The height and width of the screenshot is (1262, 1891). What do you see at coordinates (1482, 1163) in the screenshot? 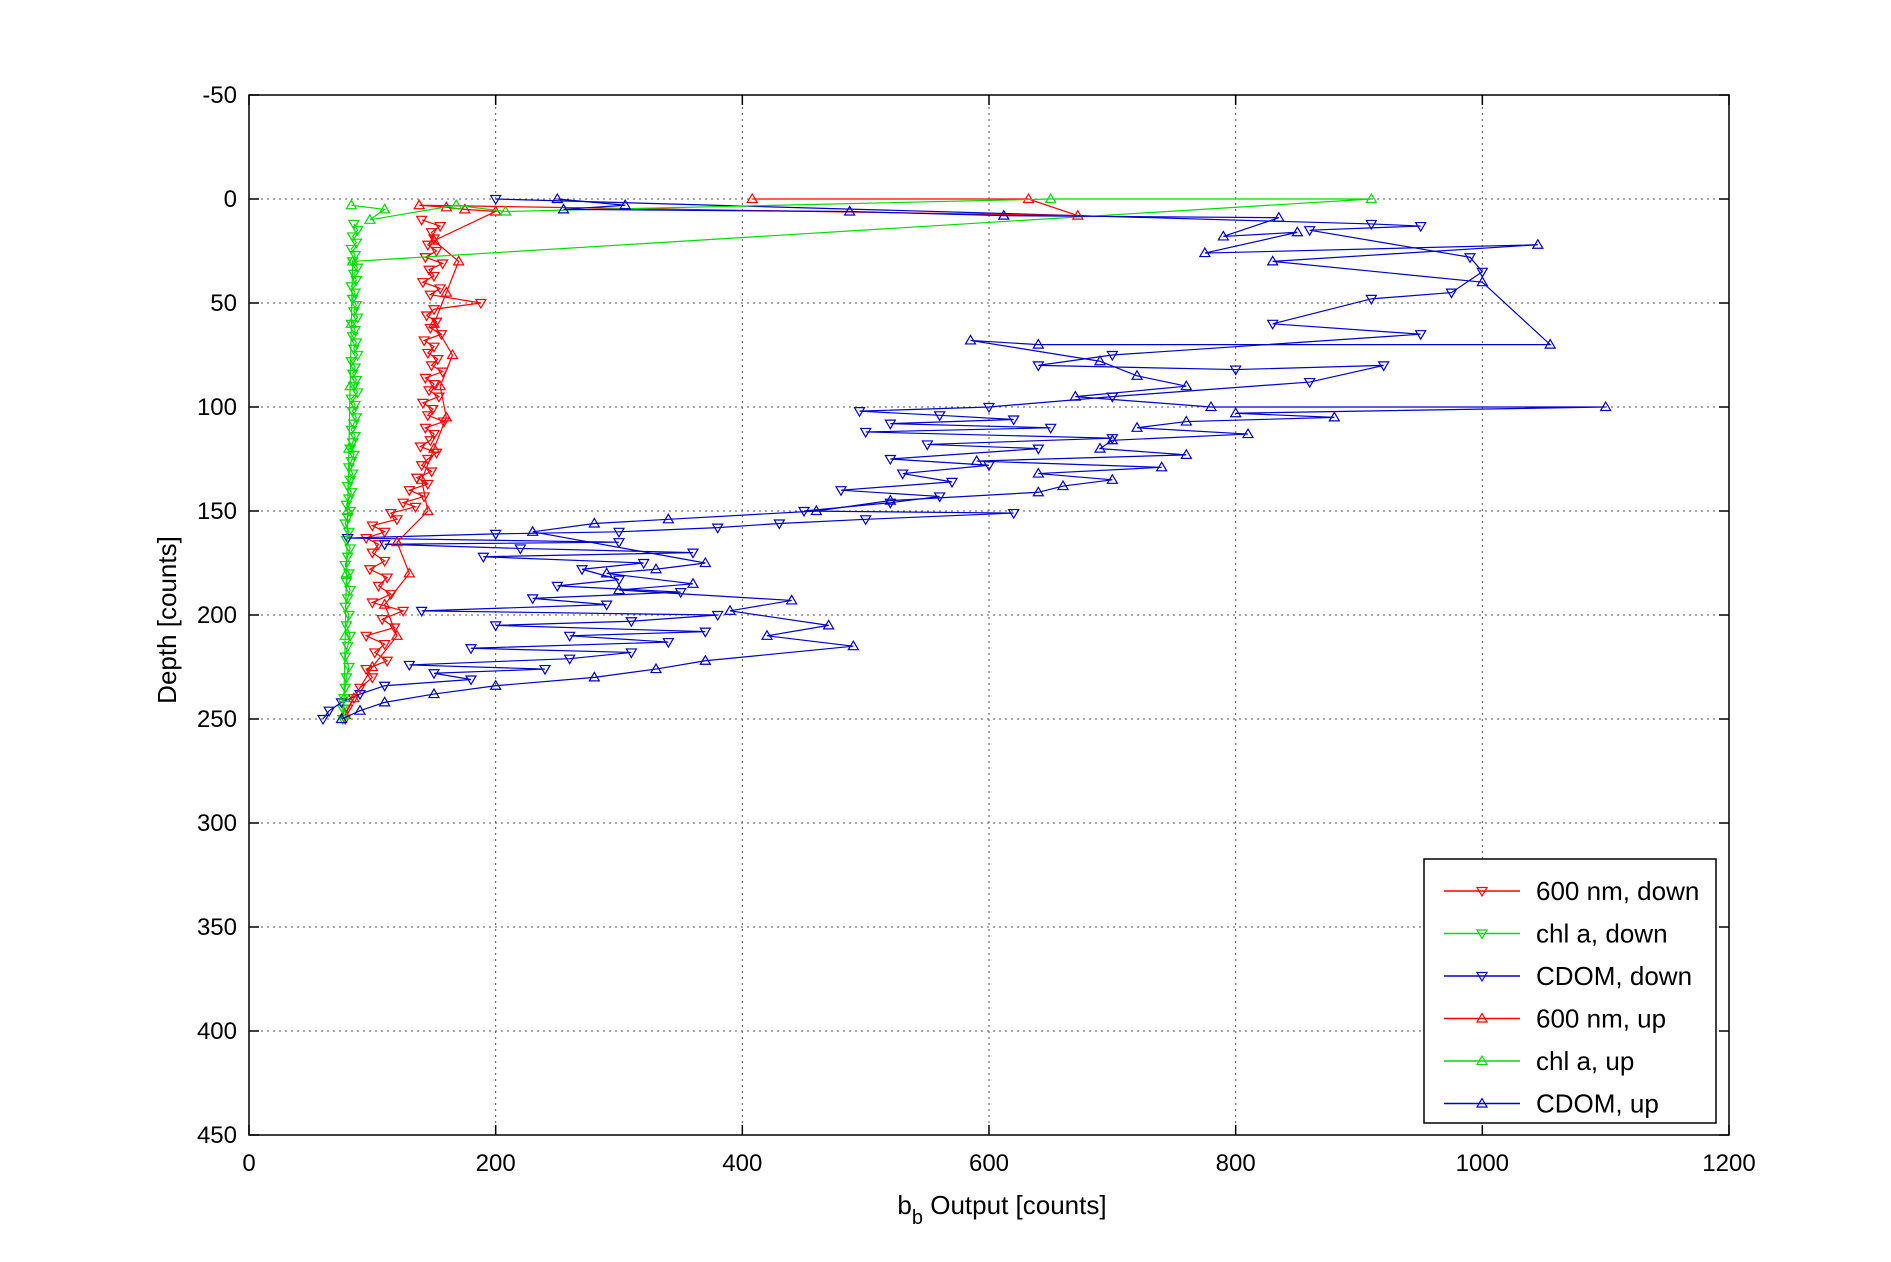
I see `x-tick-label: 1000` at bounding box center [1482, 1163].